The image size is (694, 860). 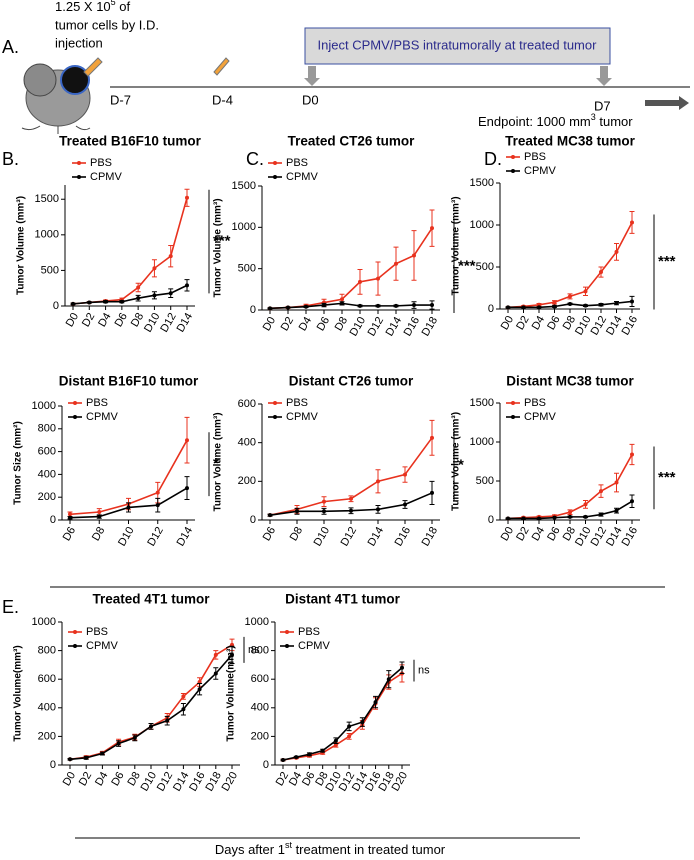 I want to click on syringe-icon, so click(x=221, y=66).